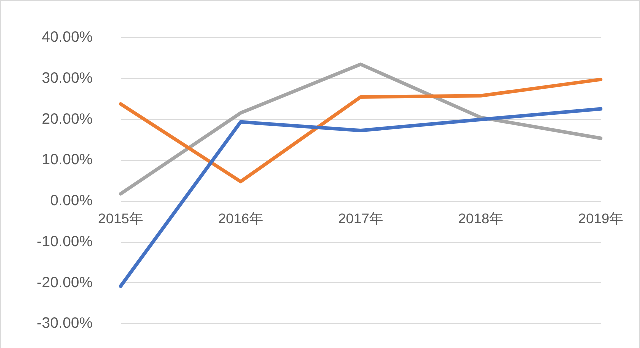 This screenshot has width=640, height=348. Describe the element at coordinates (67, 119) in the screenshot. I see `y-tick-label: 20.00%` at that location.